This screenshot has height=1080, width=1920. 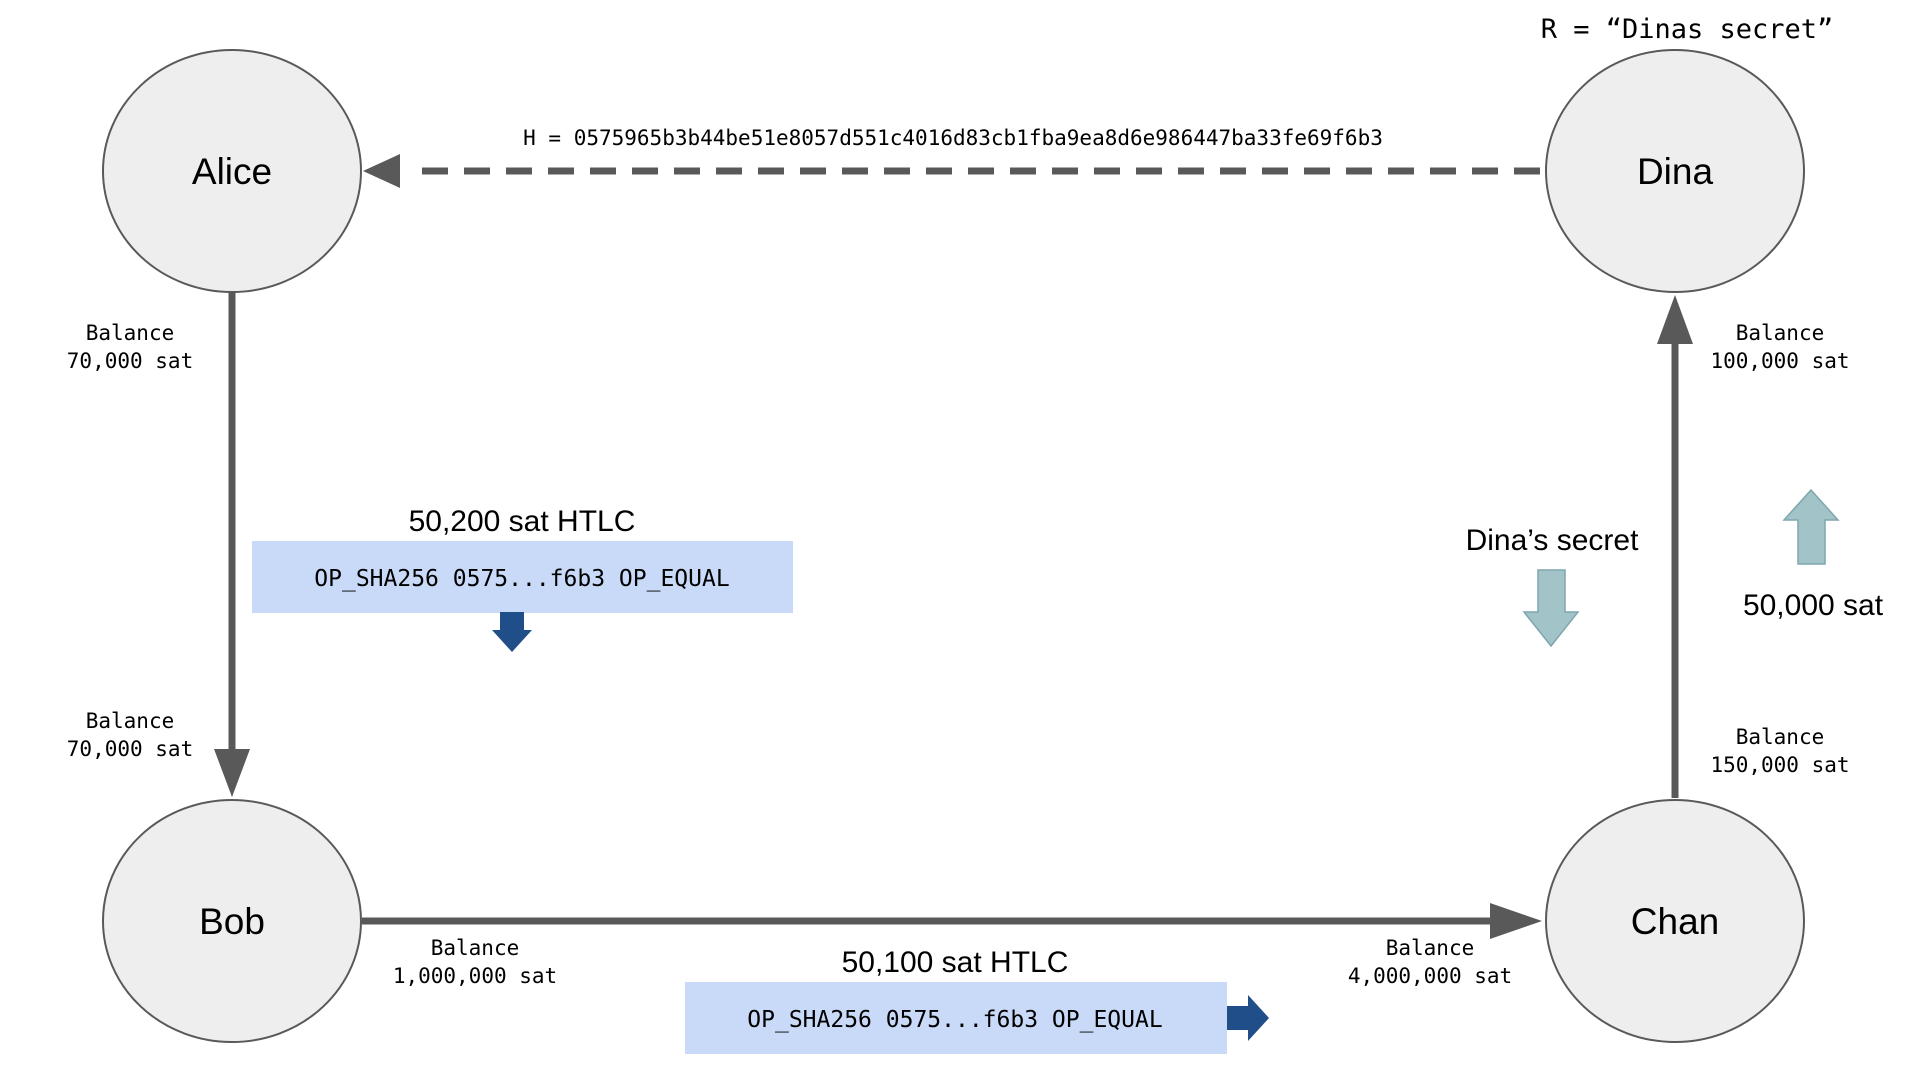 I want to click on htlc-title: 50,200 sat HTLC, so click(x=522, y=521).